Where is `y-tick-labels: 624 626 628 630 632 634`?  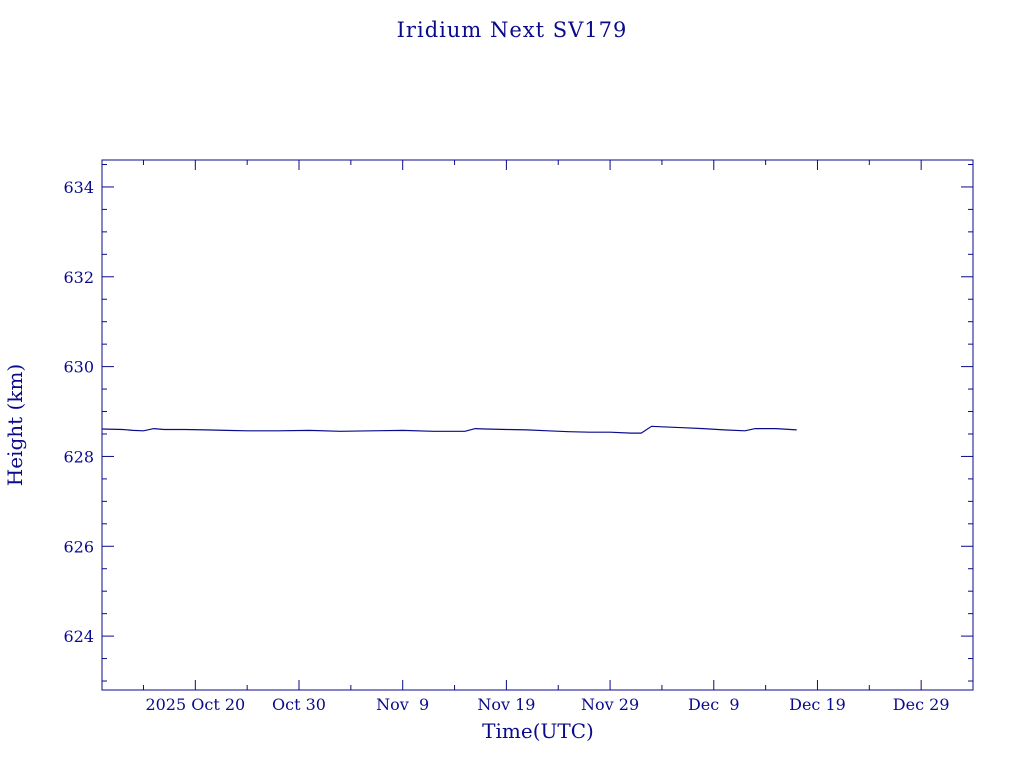
y-tick-labels: 624 626 628 630 632 634 is located at coordinates (78, 412).